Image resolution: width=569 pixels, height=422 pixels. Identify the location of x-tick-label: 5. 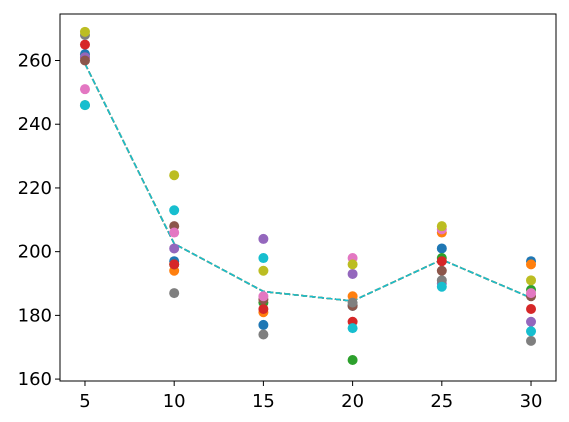
(84, 401).